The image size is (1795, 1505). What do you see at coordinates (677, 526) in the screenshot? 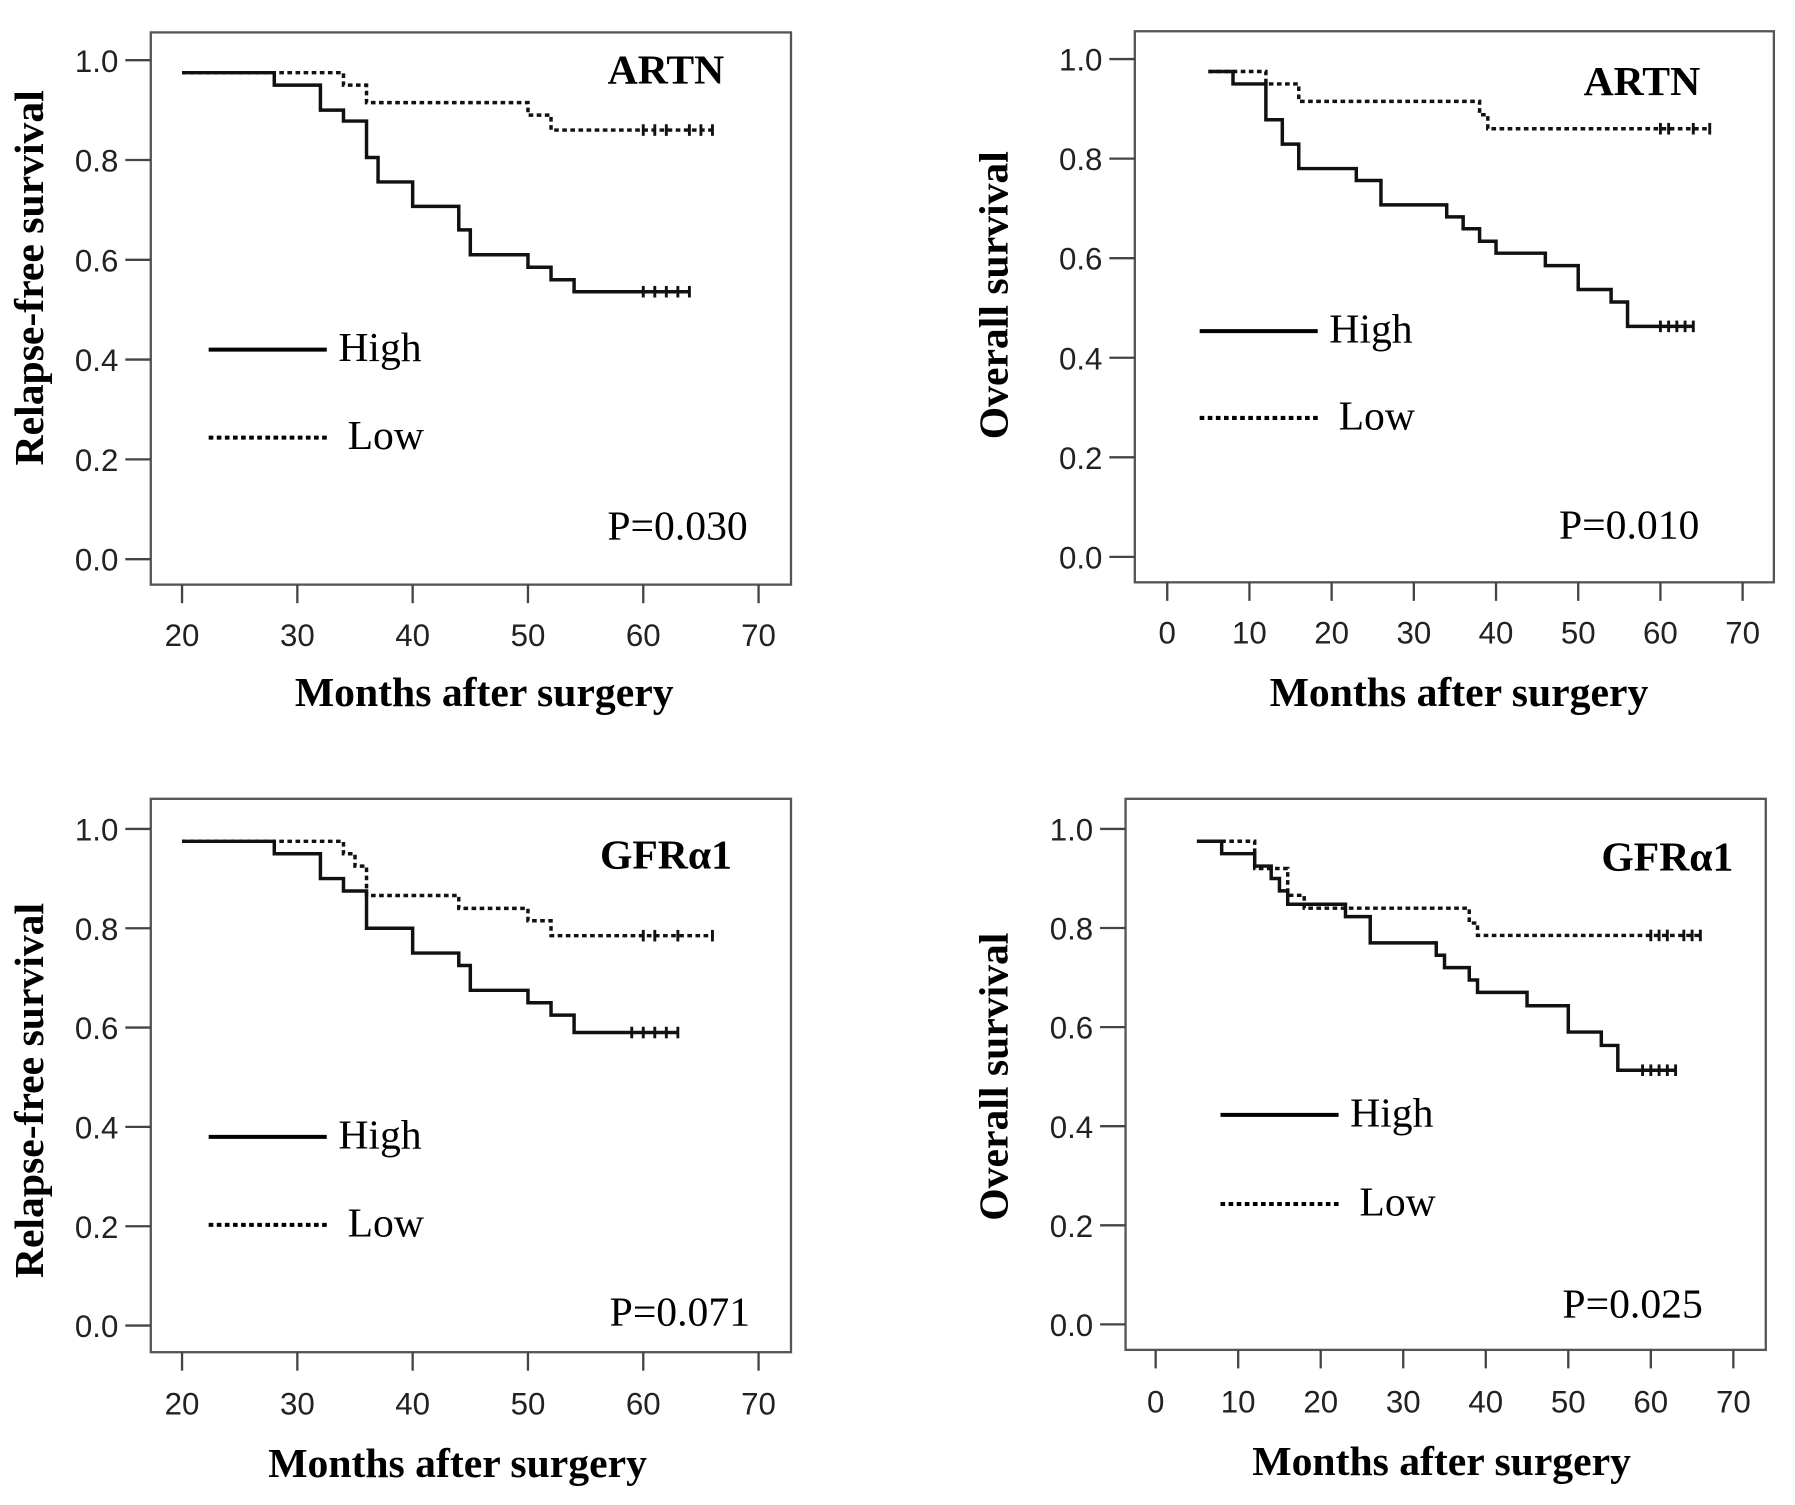
I see `p-value: P=0.030` at bounding box center [677, 526].